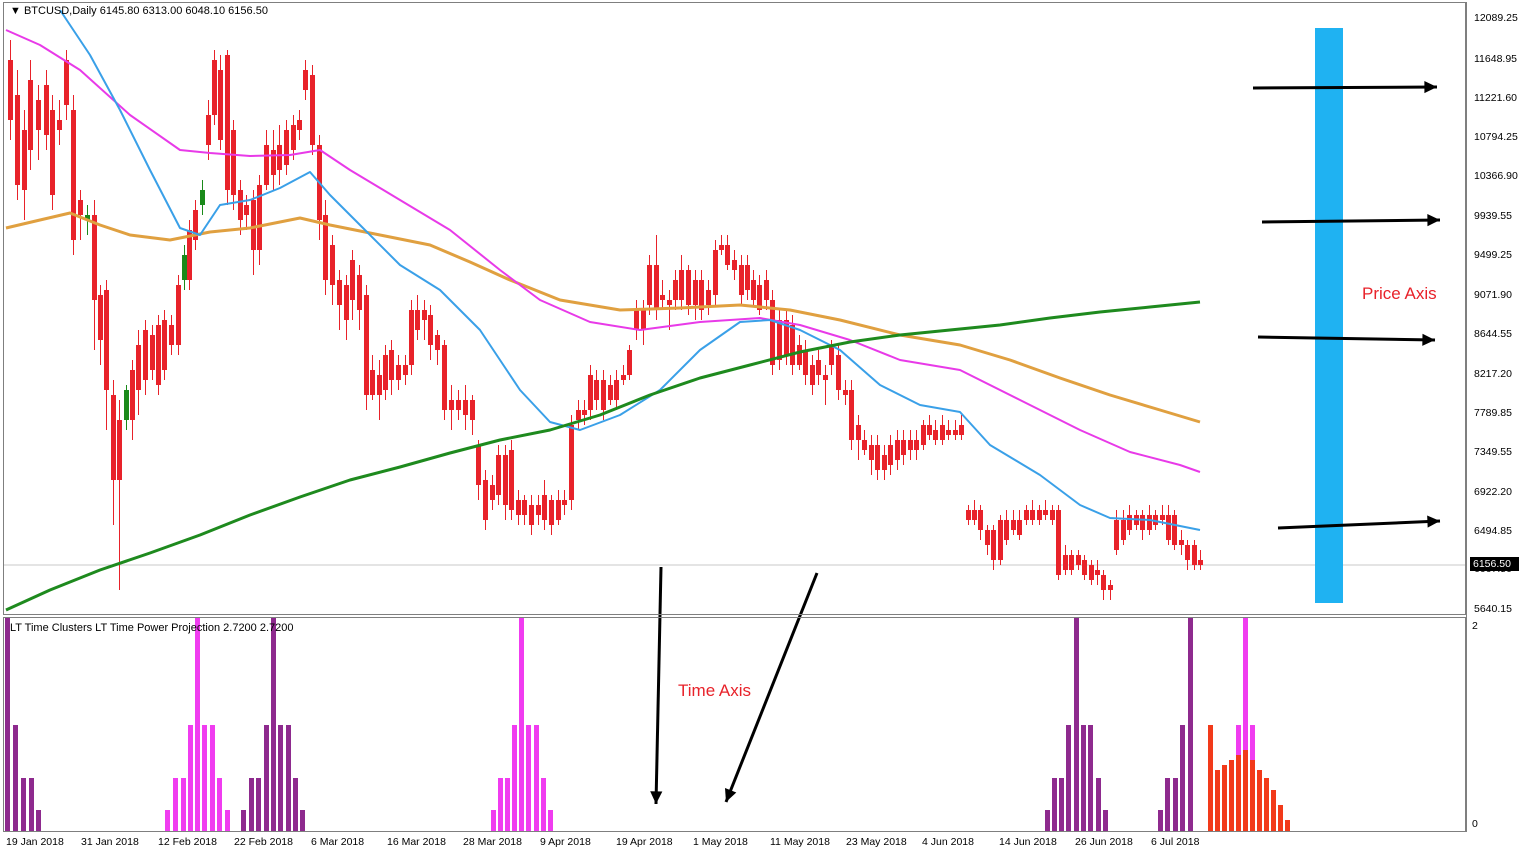 The image size is (1529, 861). What do you see at coordinates (1493, 216) in the screenshot?
I see `price-label: 9939.55` at bounding box center [1493, 216].